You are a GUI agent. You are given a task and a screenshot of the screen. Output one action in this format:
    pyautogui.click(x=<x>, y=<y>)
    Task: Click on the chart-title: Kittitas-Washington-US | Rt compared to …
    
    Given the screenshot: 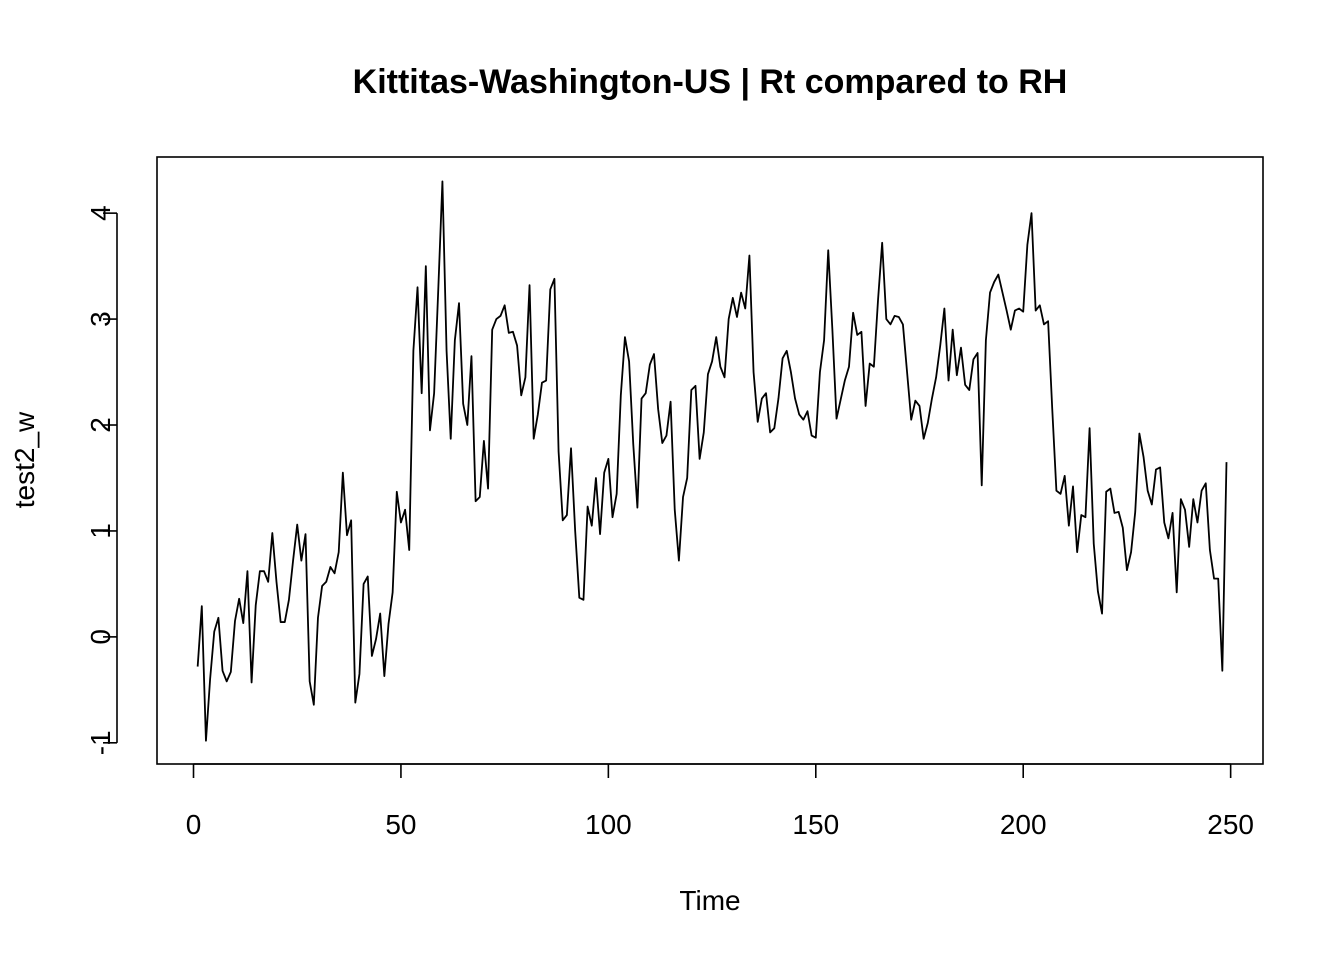 What is the action you would take?
    pyautogui.click(x=710, y=82)
    